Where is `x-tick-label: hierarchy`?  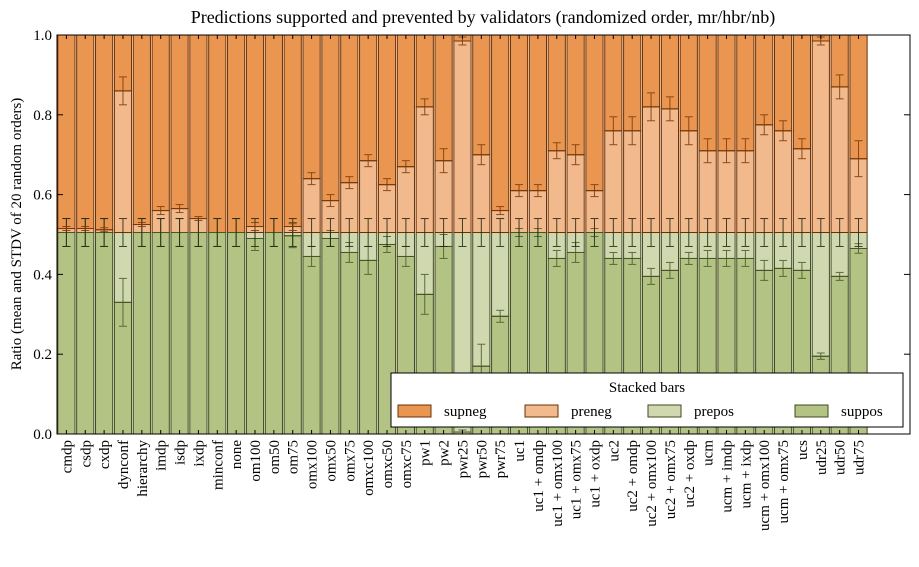 x-tick-label: hierarchy is located at coordinates (143, 468).